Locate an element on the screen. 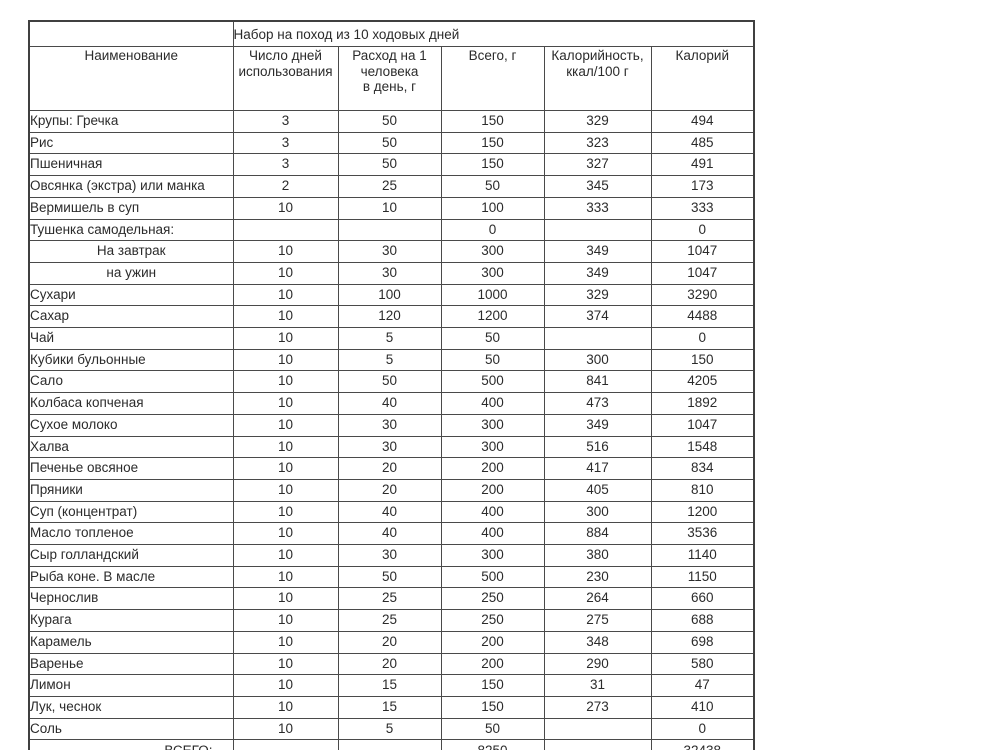 Image resolution: width=1000 pixels, height=750 pixels. table-row: Крупы: Гречка 3 50 150 329 494 is located at coordinates (391, 121).